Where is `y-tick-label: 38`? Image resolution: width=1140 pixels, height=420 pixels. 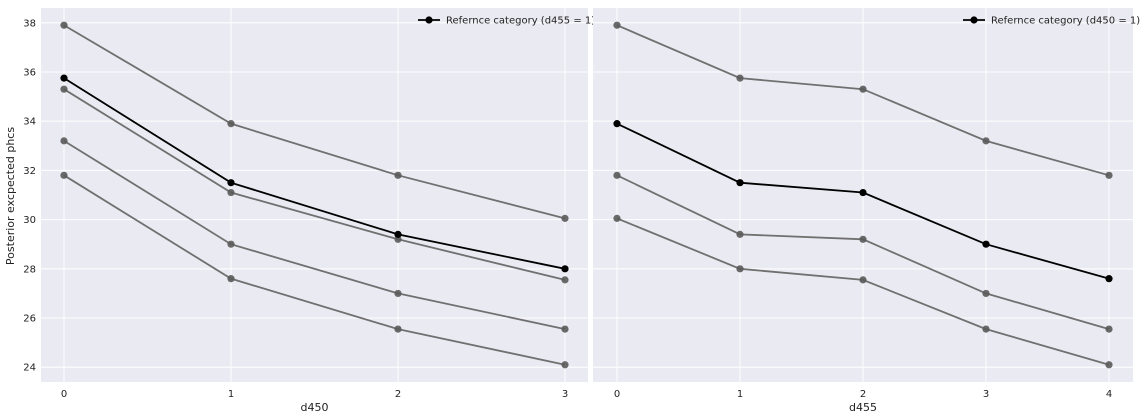
y-tick-label: 38 is located at coordinates (29, 23).